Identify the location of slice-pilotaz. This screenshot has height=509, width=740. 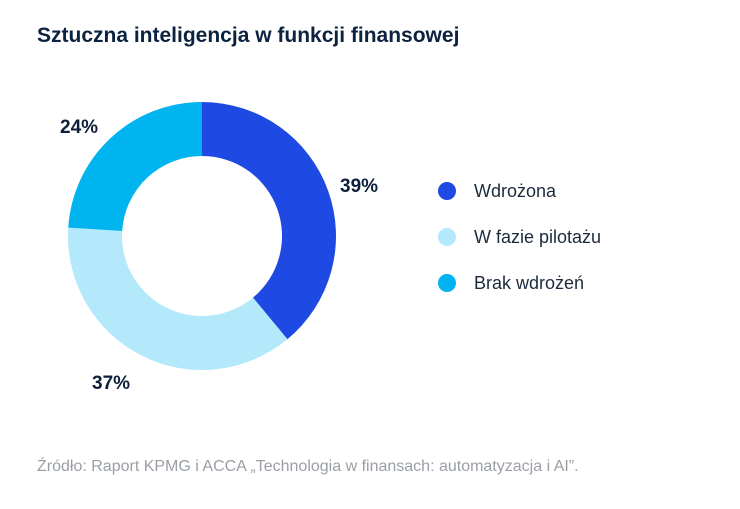
(178, 299).